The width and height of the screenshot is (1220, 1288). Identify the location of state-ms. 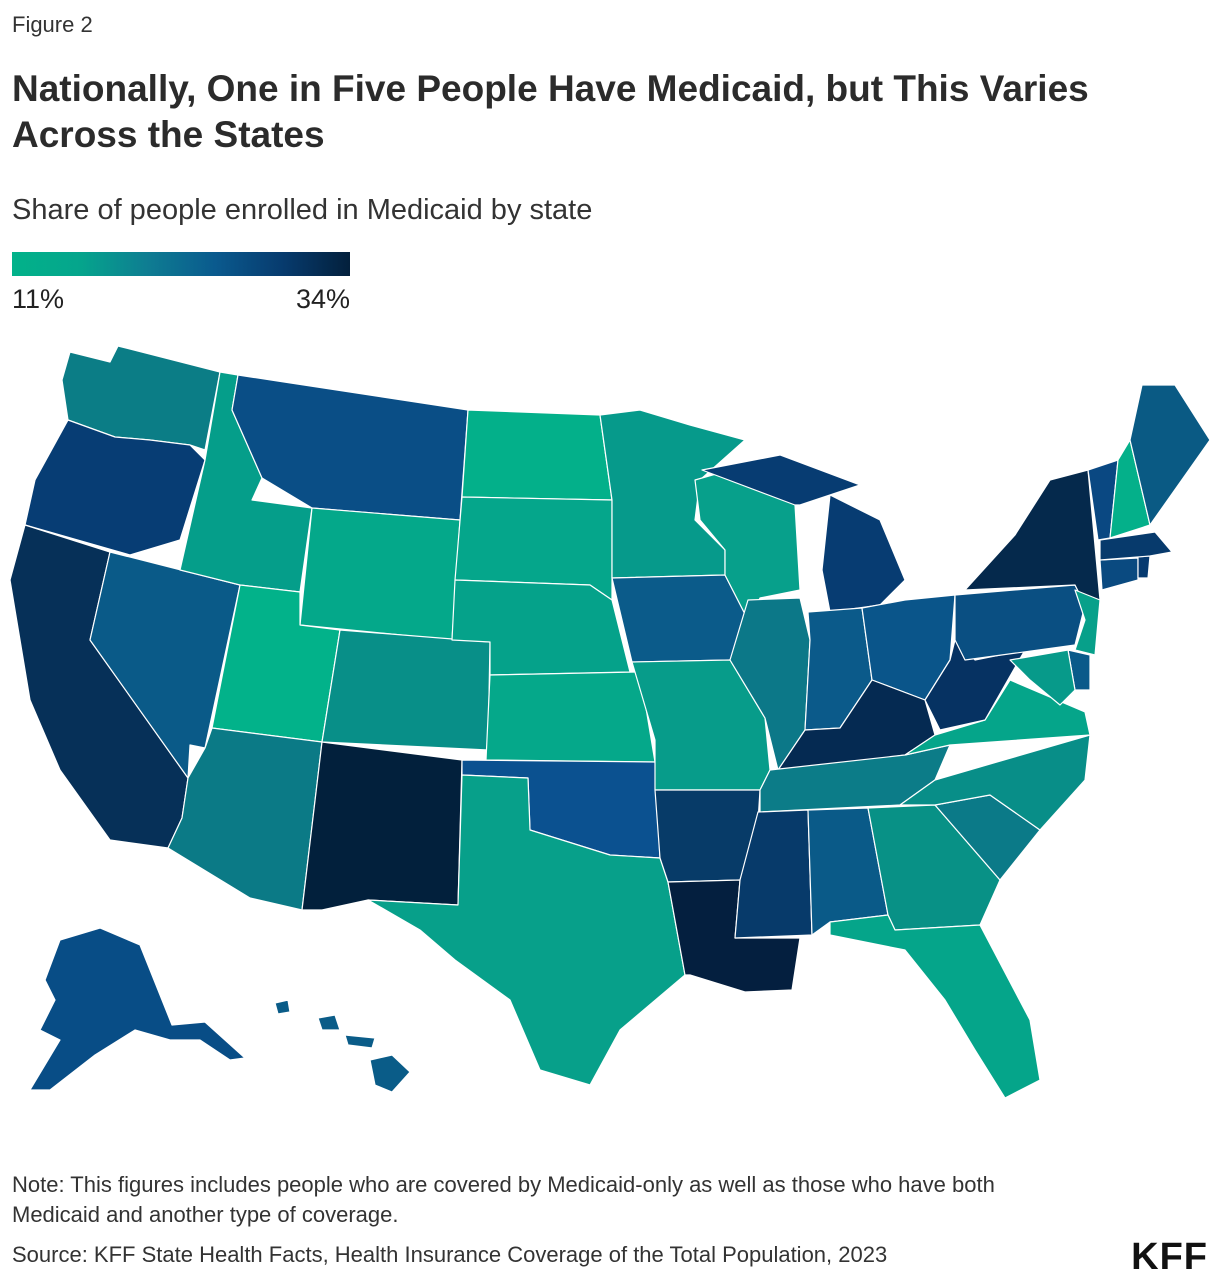
(773, 874).